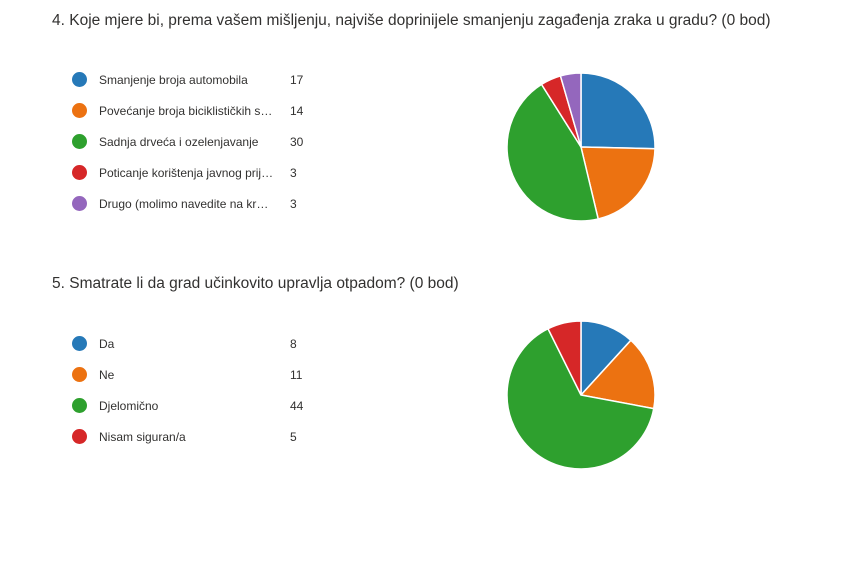 The width and height of the screenshot is (843, 565). Describe the element at coordinates (107, 343) in the screenshot. I see `legend-label: Da` at that location.